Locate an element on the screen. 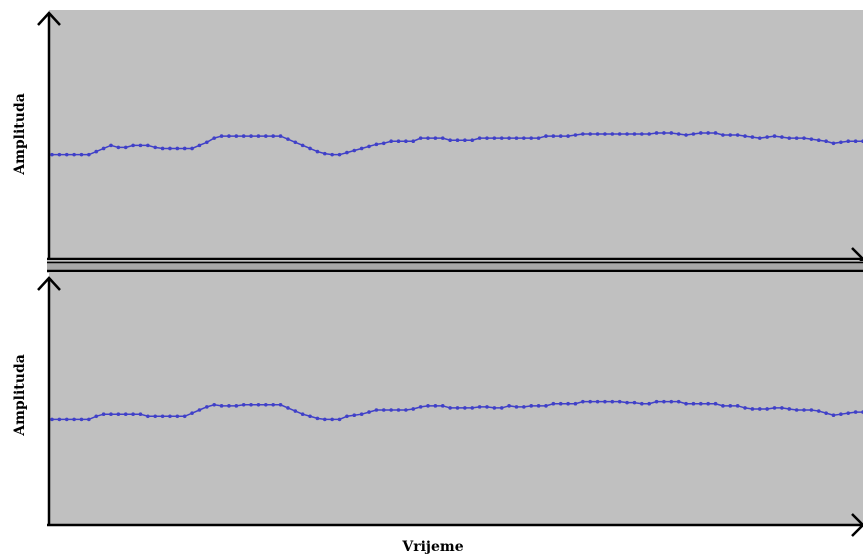 The height and width of the screenshot is (555, 863). x-axis-label: Vrijeme is located at coordinates (432, 547).